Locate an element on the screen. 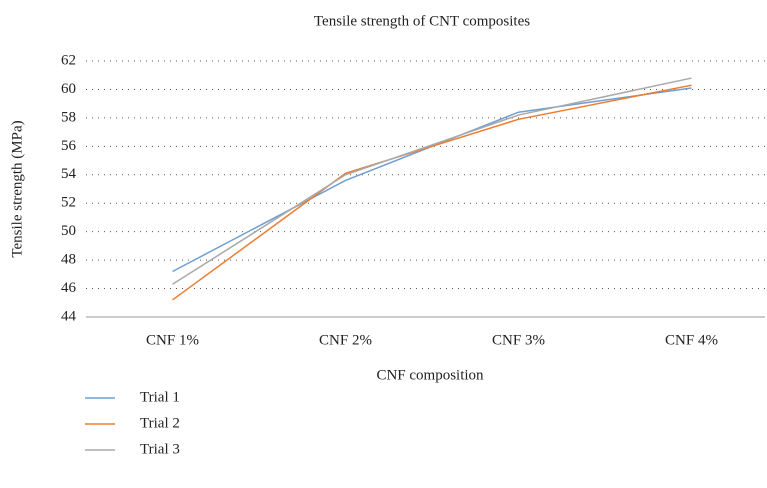 The image size is (767, 488). x-axis-label: CNF composition is located at coordinates (430, 375).